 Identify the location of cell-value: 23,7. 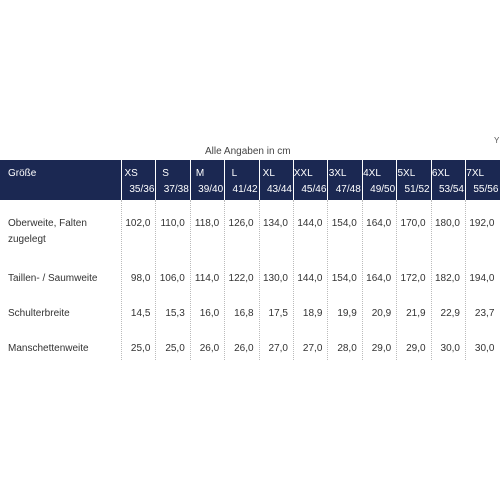
(484, 313).